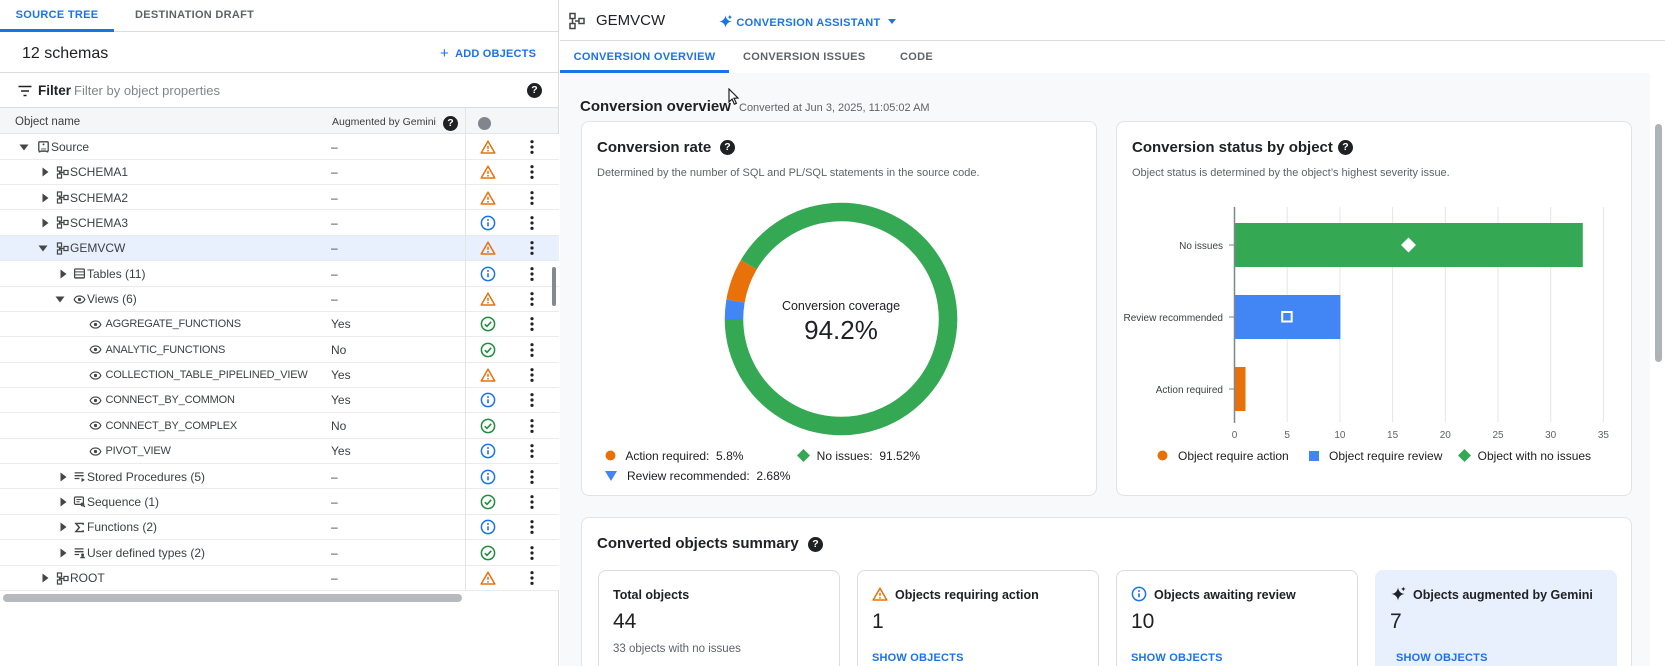  What do you see at coordinates (1189, 390) in the screenshot?
I see `svg-text: Action required` at bounding box center [1189, 390].